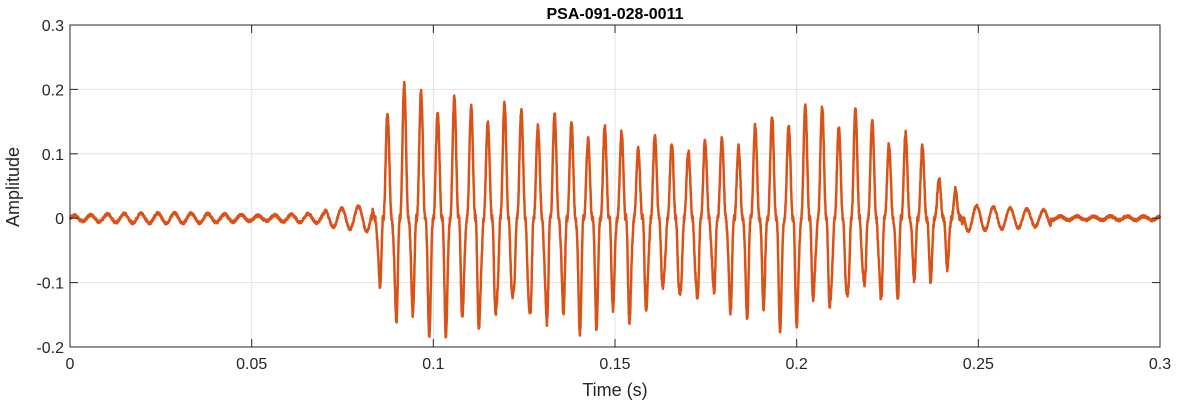 The height and width of the screenshot is (404, 1177). Describe the element at coordinates (50, 348) in the screenshot. I see `y-tick-label: -0.2` at that location.